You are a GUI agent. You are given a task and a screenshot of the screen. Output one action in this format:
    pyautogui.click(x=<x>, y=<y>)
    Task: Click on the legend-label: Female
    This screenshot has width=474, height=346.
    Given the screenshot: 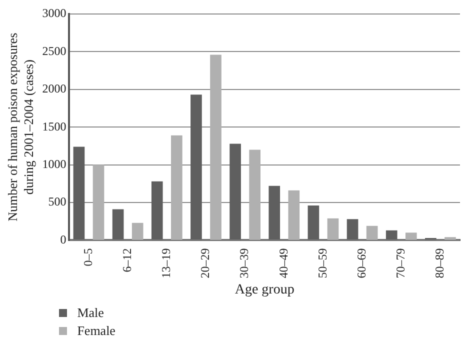 What is the action you would take?
    pyautogui.click(x=96, y=331)
    